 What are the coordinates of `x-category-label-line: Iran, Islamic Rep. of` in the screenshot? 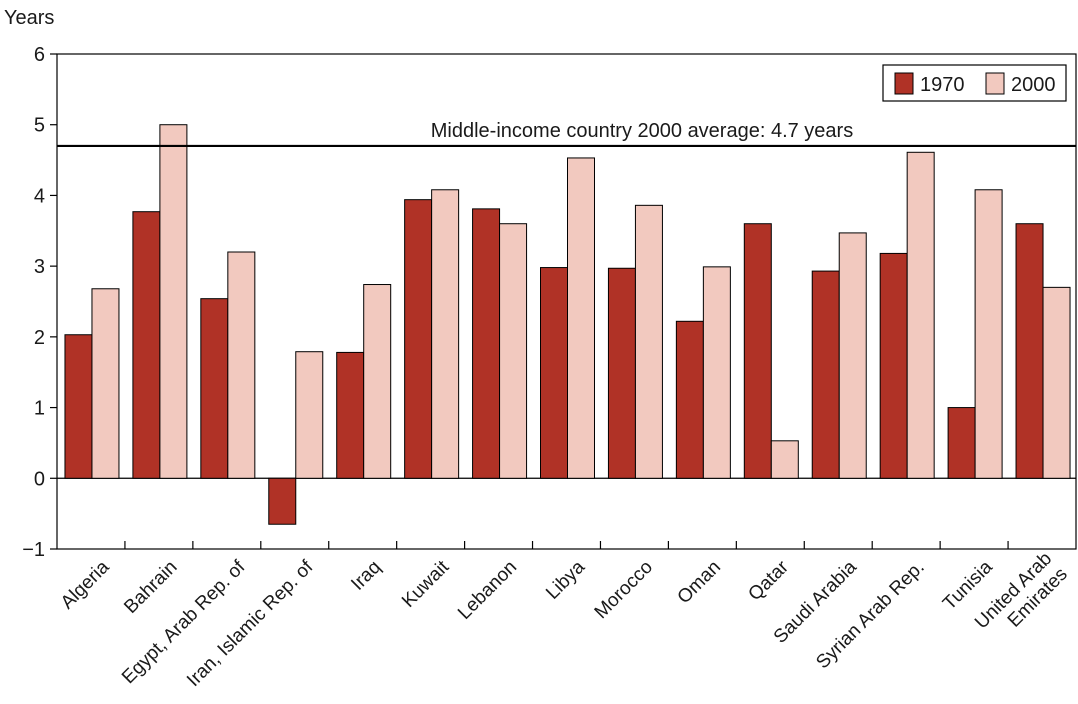 It's located at (250, 623).